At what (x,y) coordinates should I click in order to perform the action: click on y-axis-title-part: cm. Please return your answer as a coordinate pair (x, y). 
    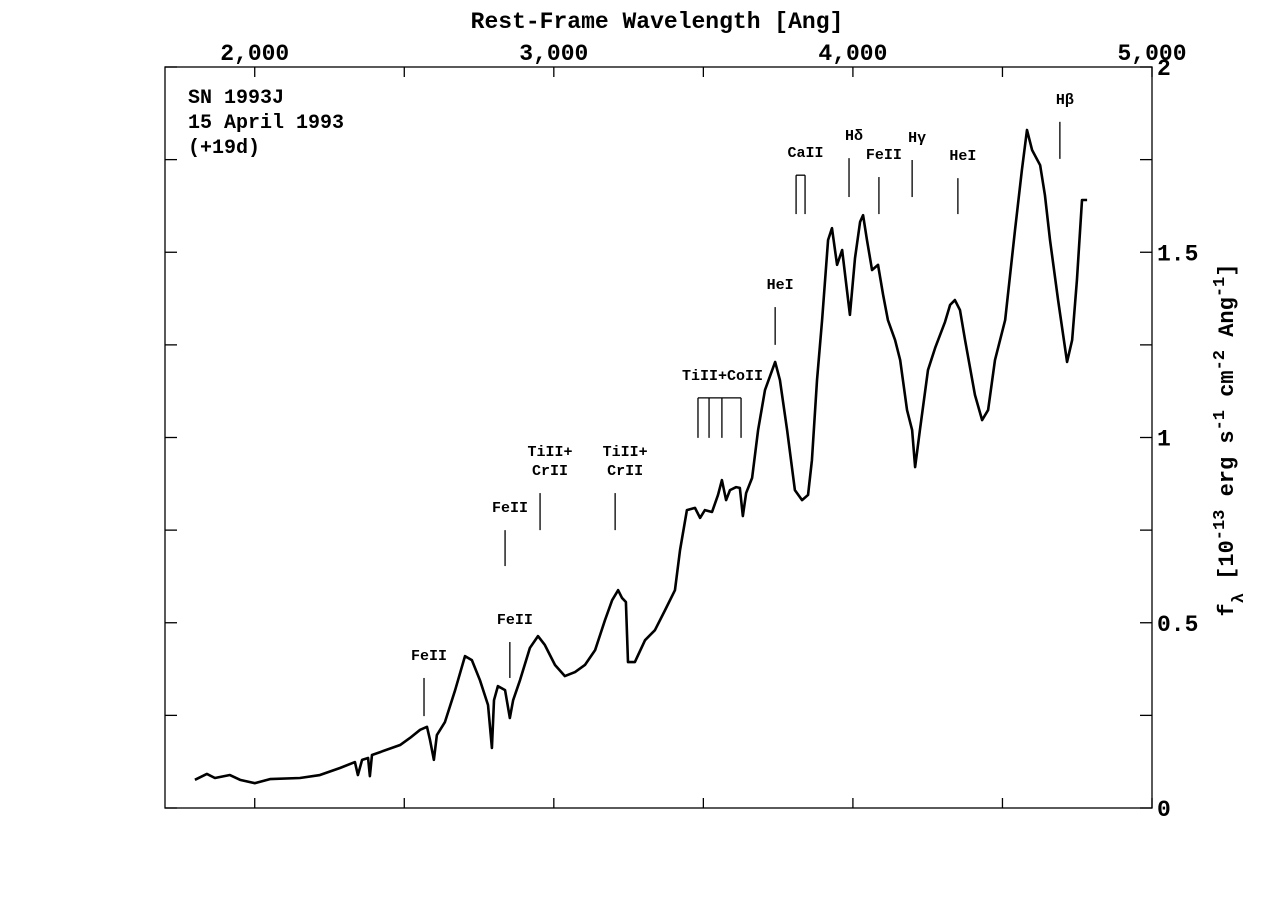
    Looking at the image, I should click on (1227, 390).